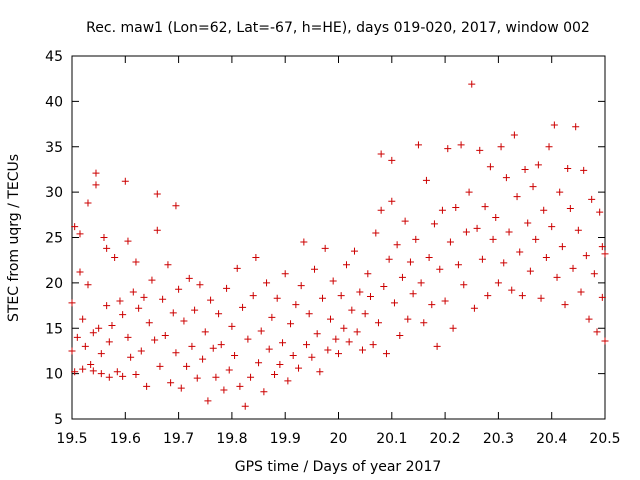  I want to click on y-tick-label-1: 10, so click(54, 375).